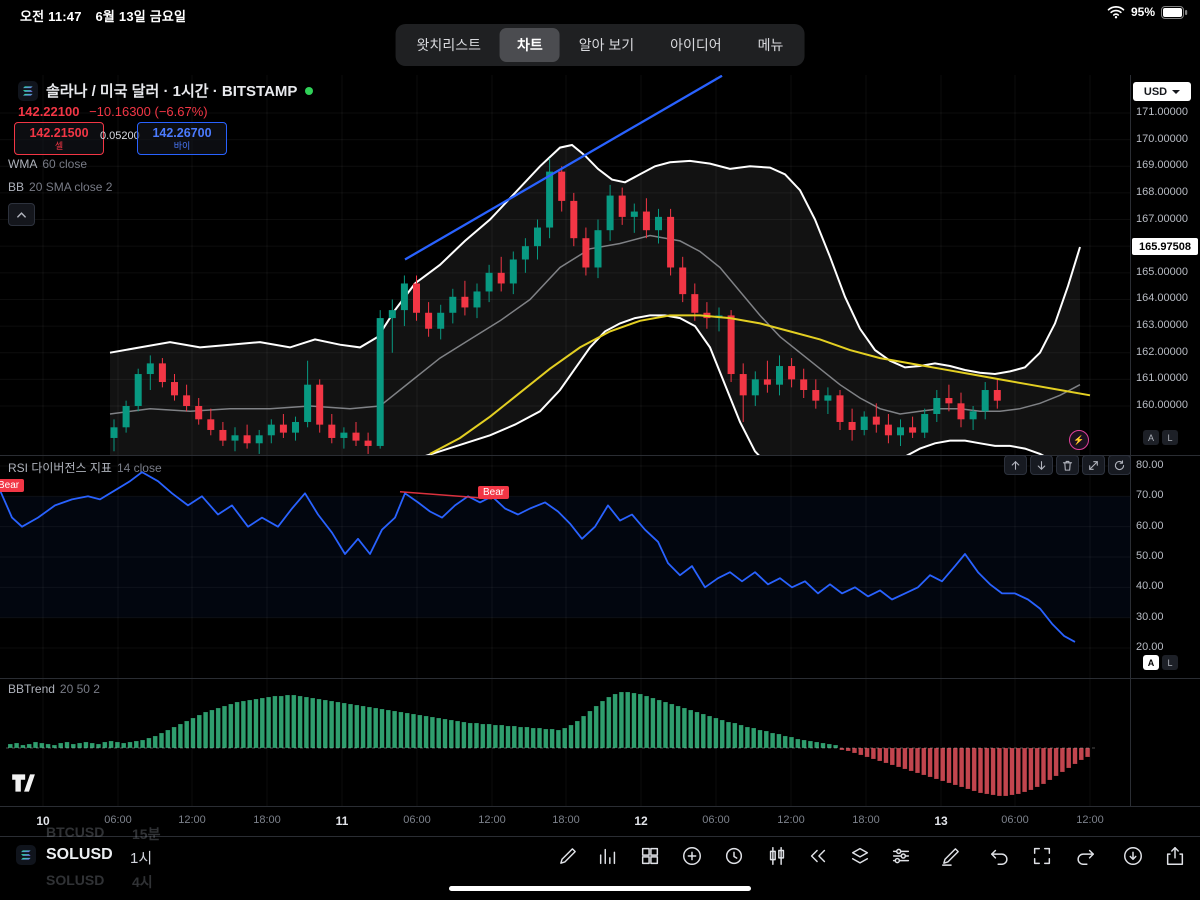 Image resolution: width=1200 pixels, height=900 pixels. Describe the element at coordinates (818, 856) in the screenshot. I see `replay-button` at that location.